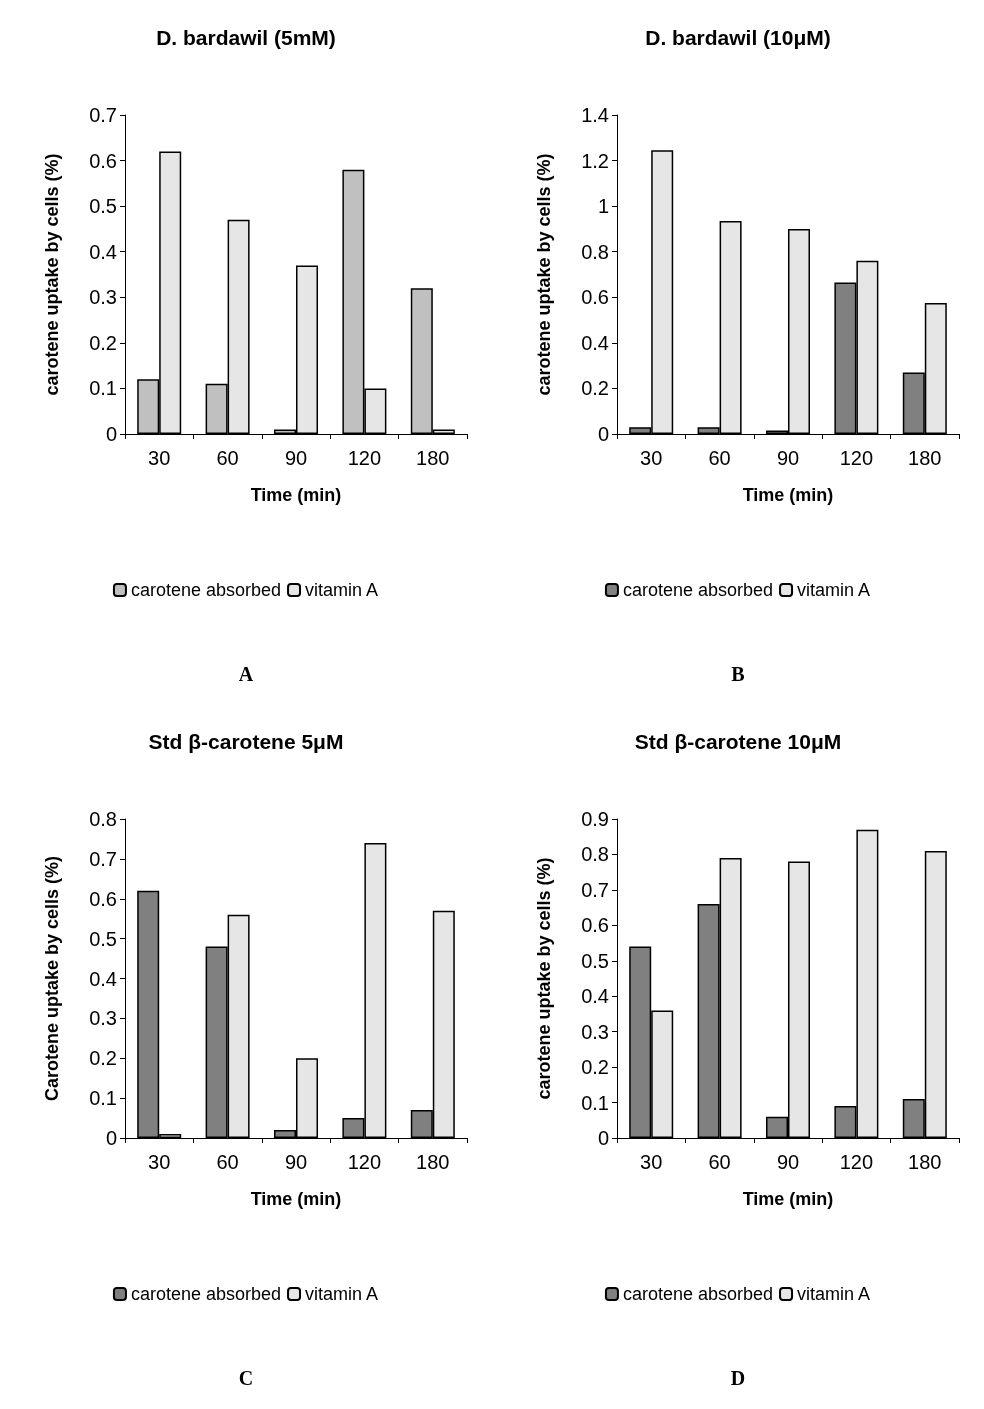 The height and width of the screenshot is (1409, 984). What do you see at coordinates (738, 37) in the screenshot?
I see `chart-title: D. bardawil (10μM)` at bounding box center [738, 37].